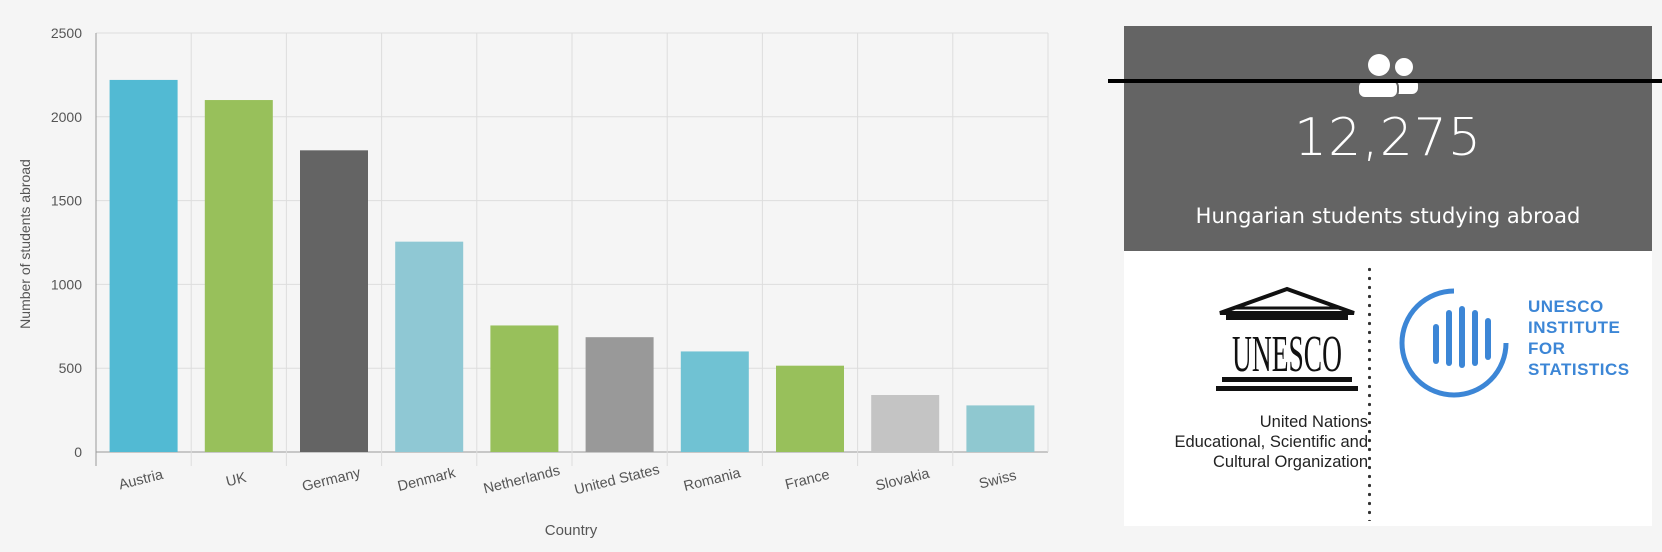  What do you see at coordinates (619, 394) in the screenshot?
I see `bar-united-states` at bounding box center [619, 394].